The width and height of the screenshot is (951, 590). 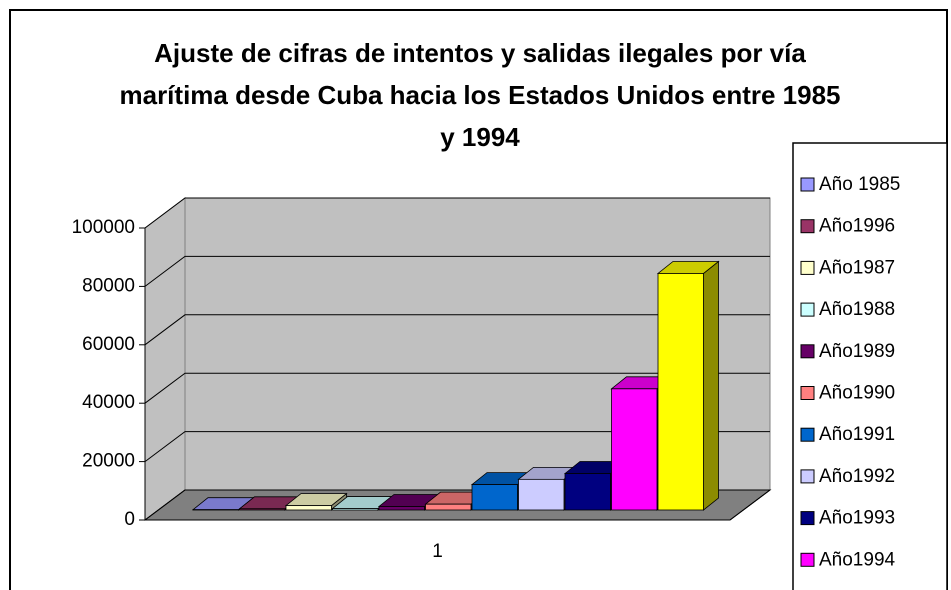 What do you see at coordinates (857, 351) in the screenshot?
I see `legend-label: Año1989` at bounding box center [857, 351].